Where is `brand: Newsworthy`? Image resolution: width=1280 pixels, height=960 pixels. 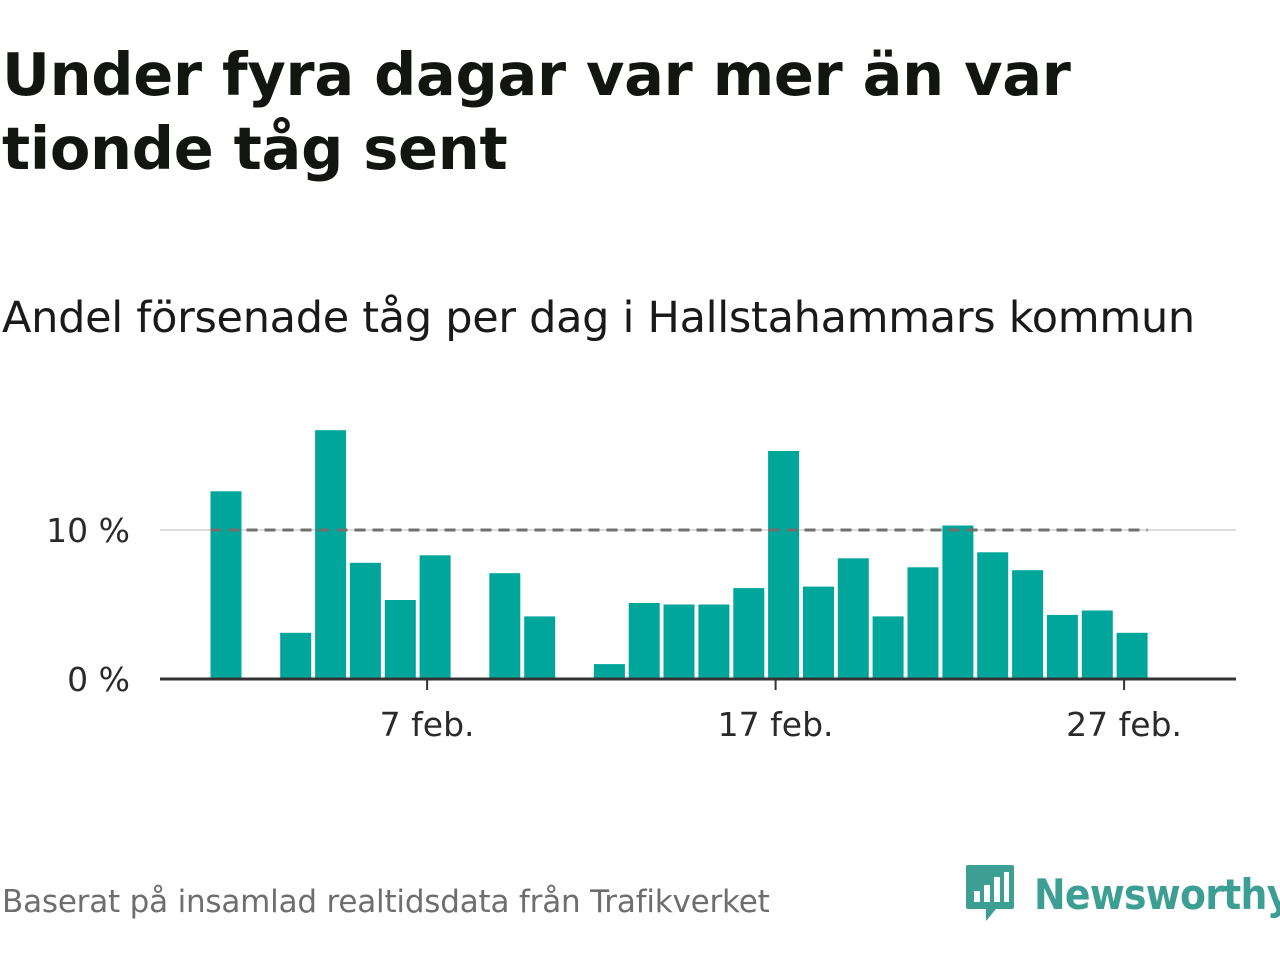 brand: Newsworthy is located at coordinates (1122, 894).